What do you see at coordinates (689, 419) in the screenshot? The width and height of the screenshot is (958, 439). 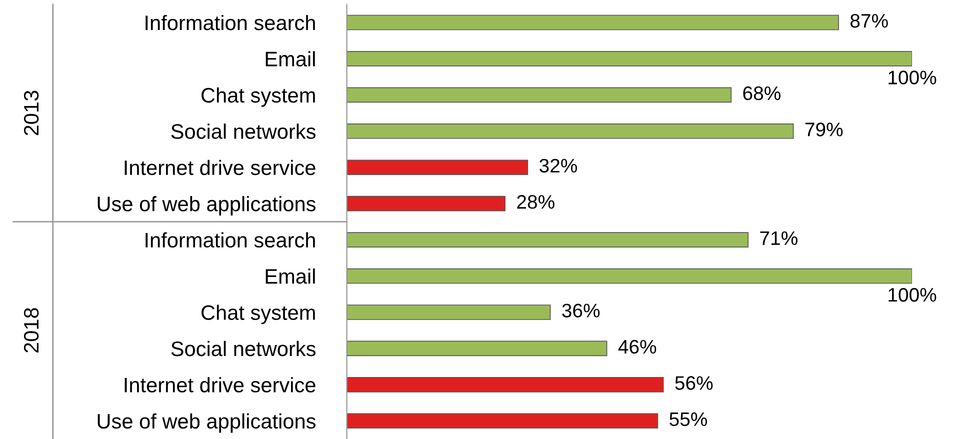 I see `data-label: 55%` at bounding box center [689, 419].